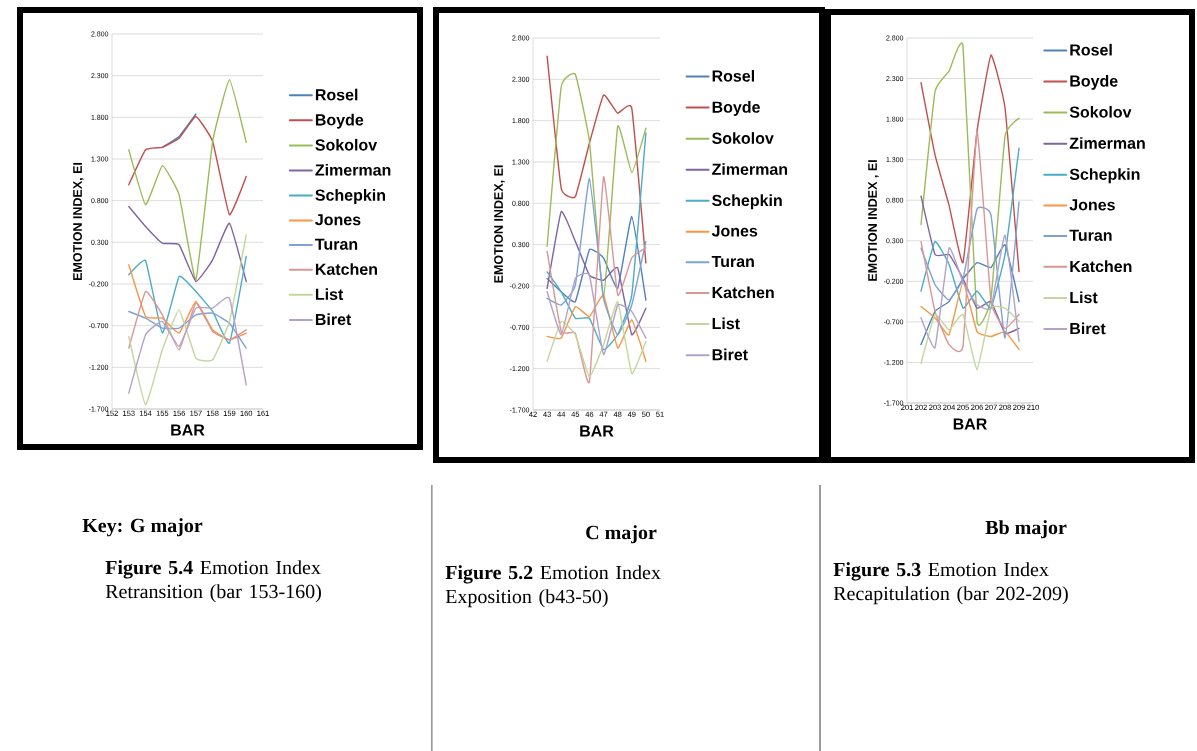 Image resolution: width=1197 pixels, height=751 pixels. I want to click on text: Figure 5.4 Emotion Index Retransition (bar 153-160), so click(213, 581).